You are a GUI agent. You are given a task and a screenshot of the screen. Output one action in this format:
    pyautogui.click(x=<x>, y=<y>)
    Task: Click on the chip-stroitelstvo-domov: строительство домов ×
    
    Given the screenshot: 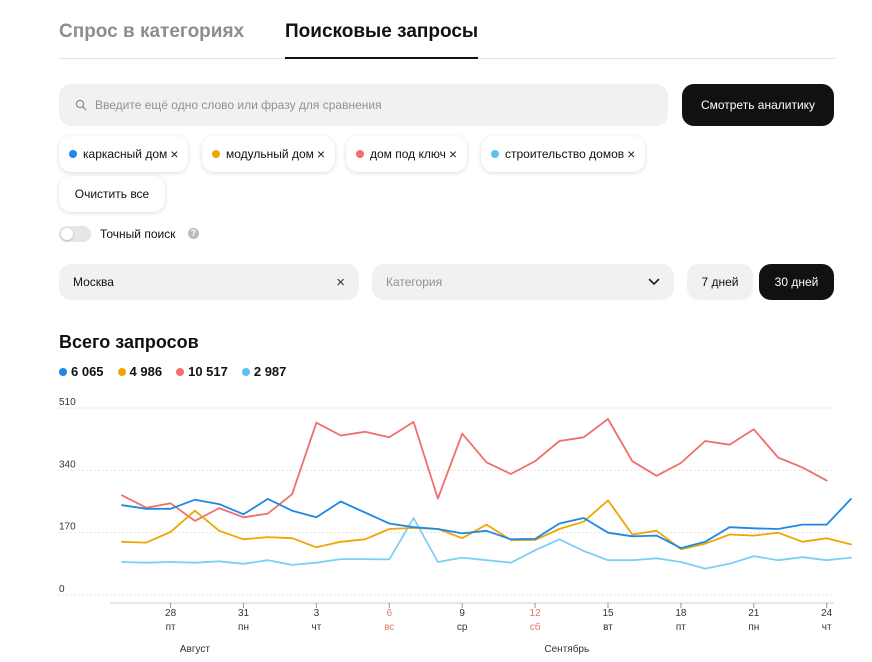 What is the action you would take?
    pyautogui.click(x=563, y=154)
    